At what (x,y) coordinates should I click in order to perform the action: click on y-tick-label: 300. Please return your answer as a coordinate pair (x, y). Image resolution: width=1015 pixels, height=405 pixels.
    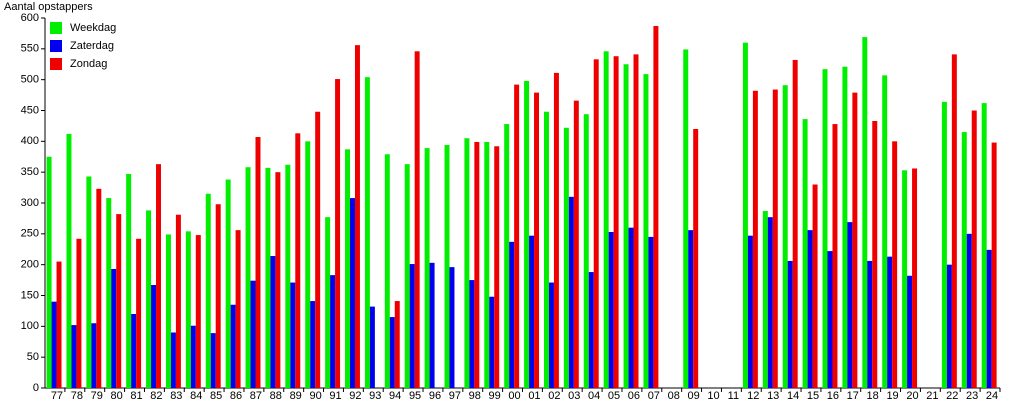
    Looking at the image, I should click on (30, 203).